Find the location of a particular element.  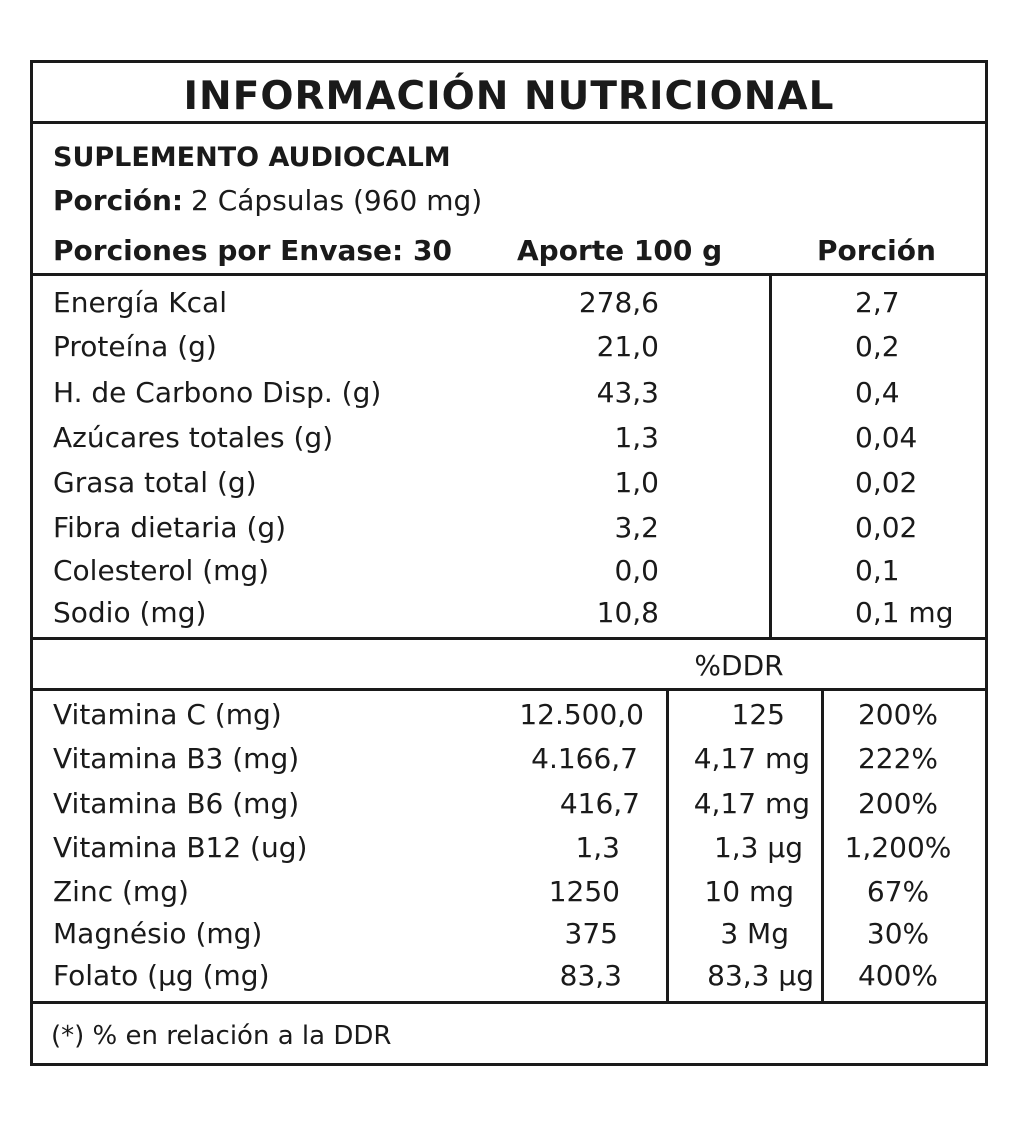

nutrient-name: Grasa total (g) is located at coordinates (155, 482).